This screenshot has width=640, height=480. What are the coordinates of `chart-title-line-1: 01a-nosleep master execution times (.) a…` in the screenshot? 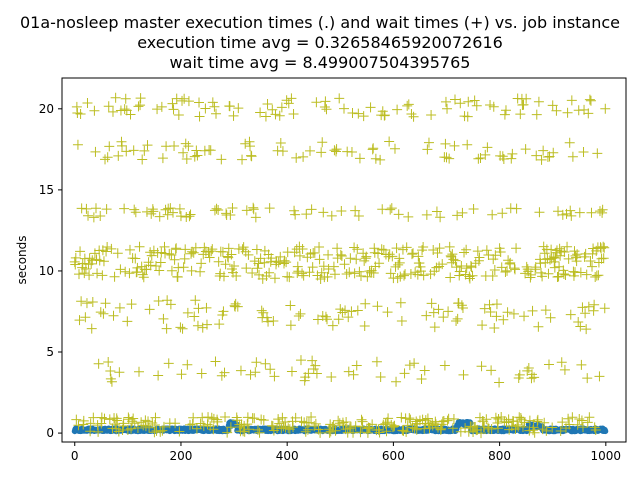 It's located at (320, 22).